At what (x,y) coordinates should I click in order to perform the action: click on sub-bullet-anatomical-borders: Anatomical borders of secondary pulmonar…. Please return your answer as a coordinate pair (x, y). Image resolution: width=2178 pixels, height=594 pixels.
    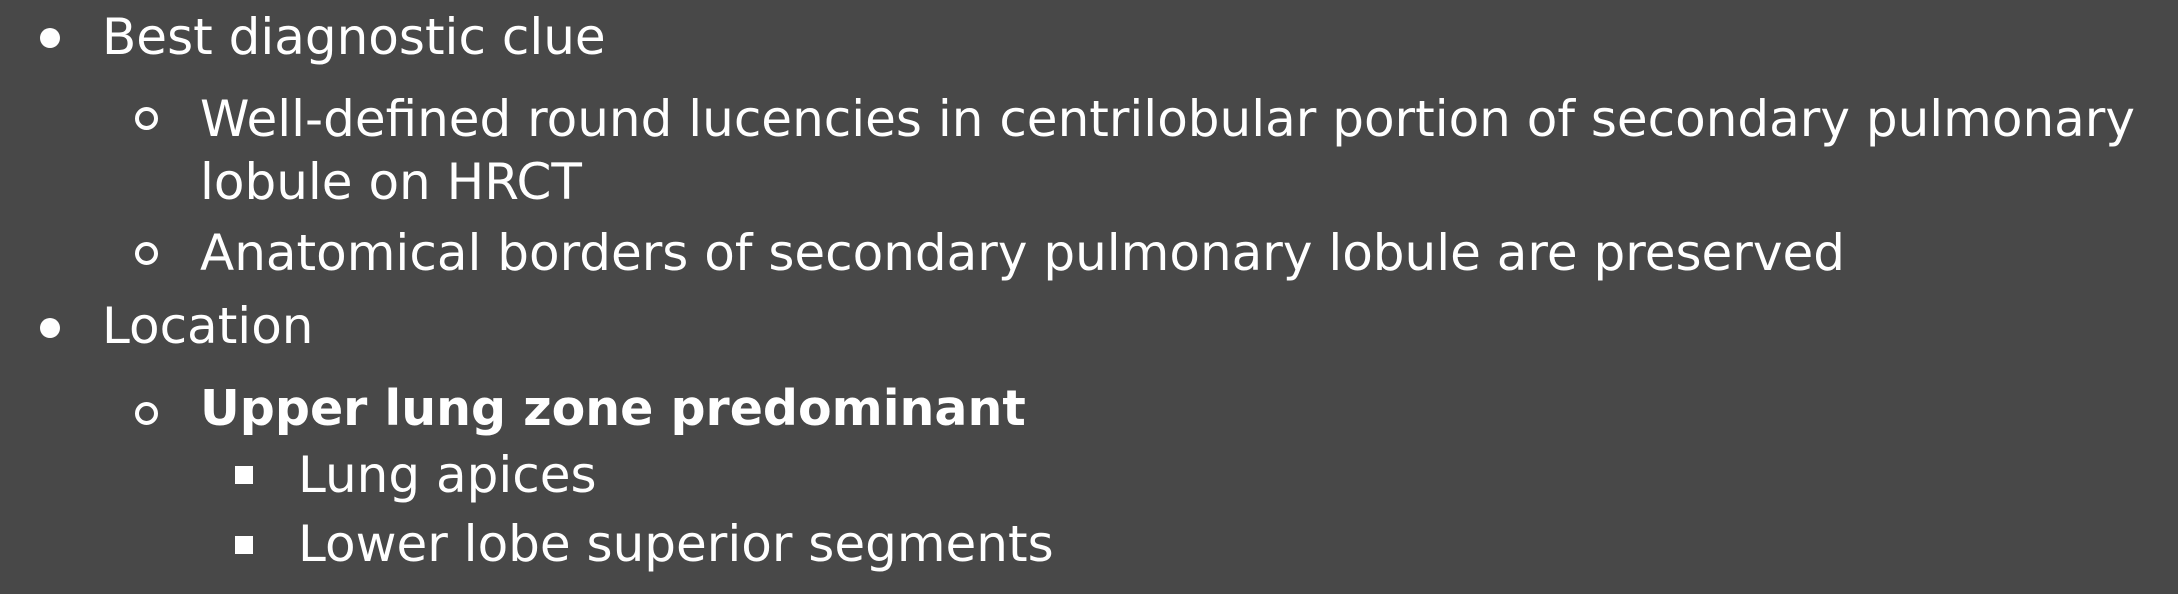
    Looking at the image, I should click on (1022, 253).